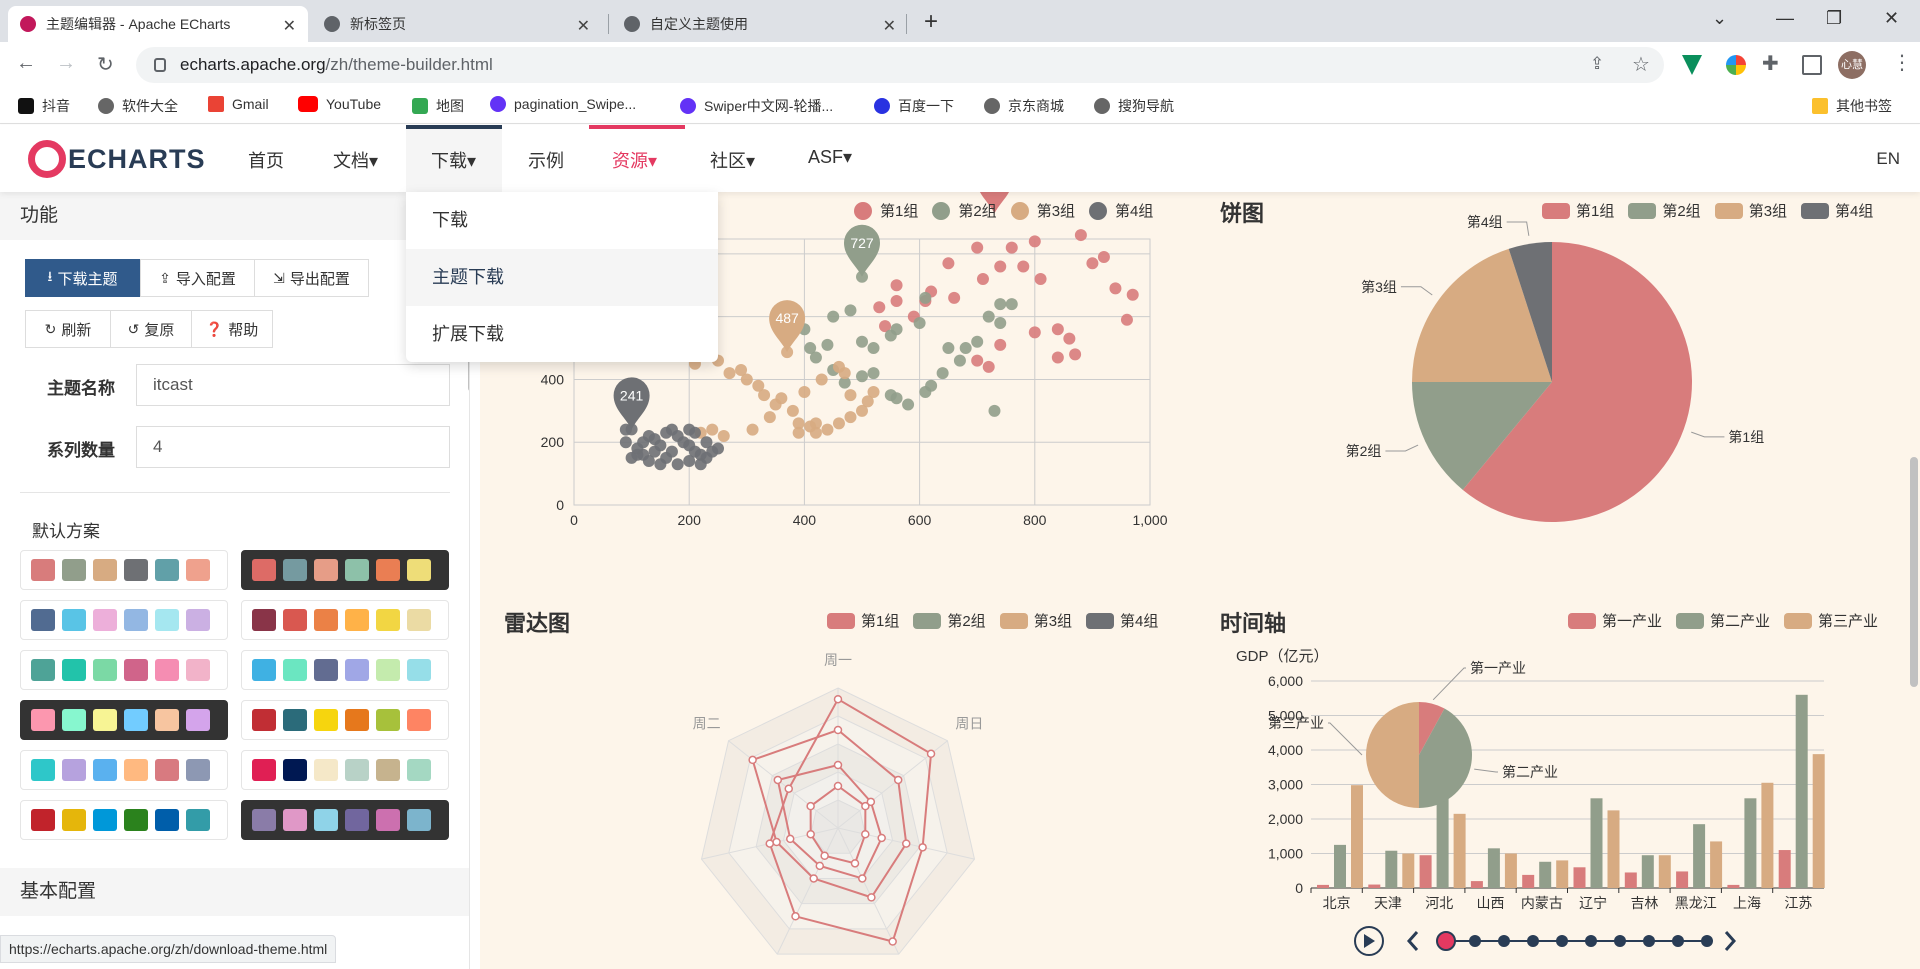 This screenshot has height=969, width=1920. Describe the element at coordinates (457, 24) in the screenshot. I see `browser-tab: 新标签页 ✕` at that location.